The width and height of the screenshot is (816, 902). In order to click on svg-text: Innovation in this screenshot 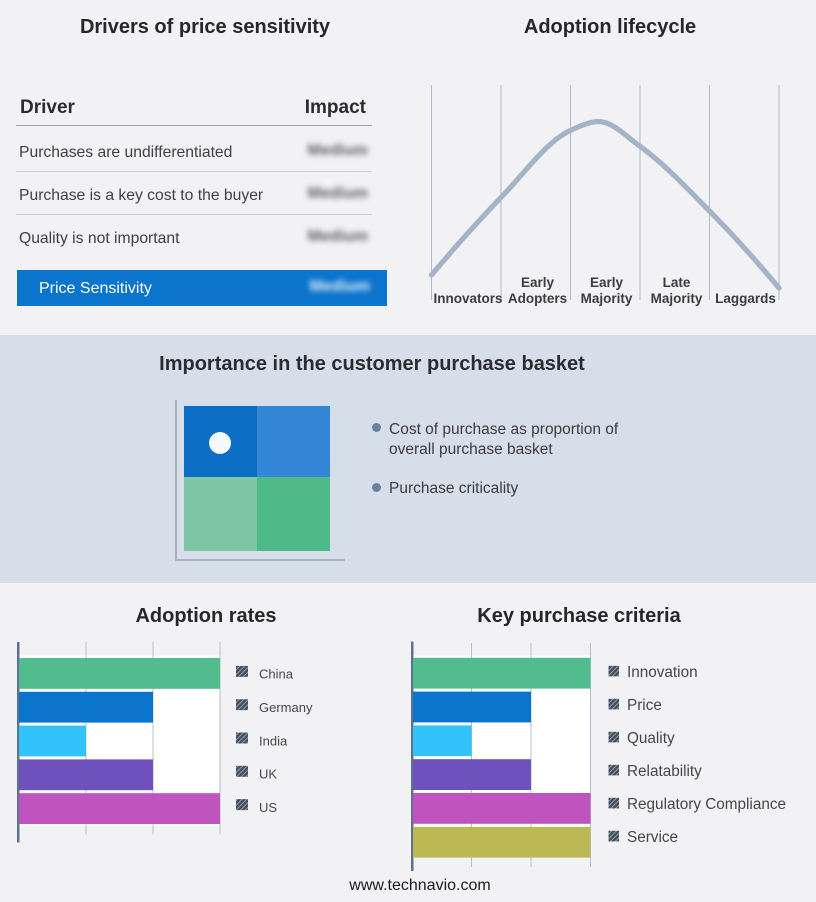, I will do `click(662, 672)`.